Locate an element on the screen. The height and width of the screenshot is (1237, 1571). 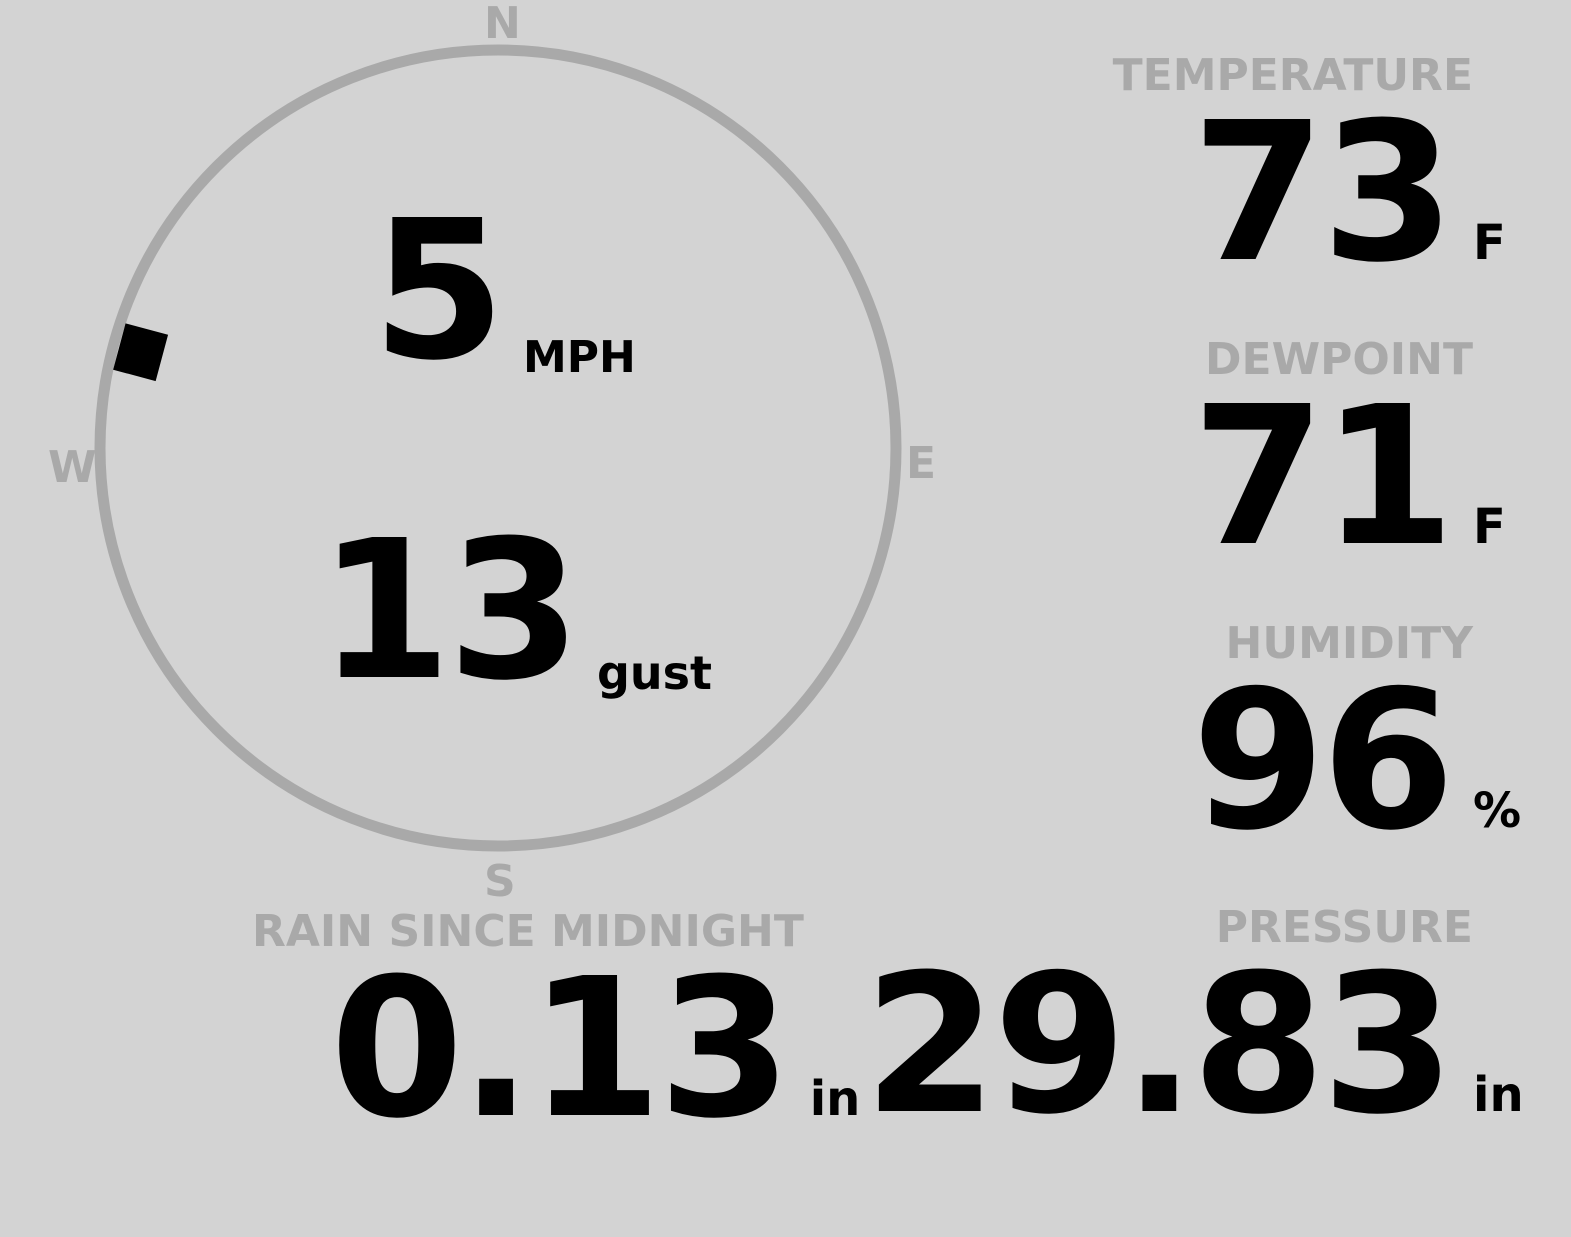
humidity-card: HUMIDITY 96% is located at coordinates (1356, 745).